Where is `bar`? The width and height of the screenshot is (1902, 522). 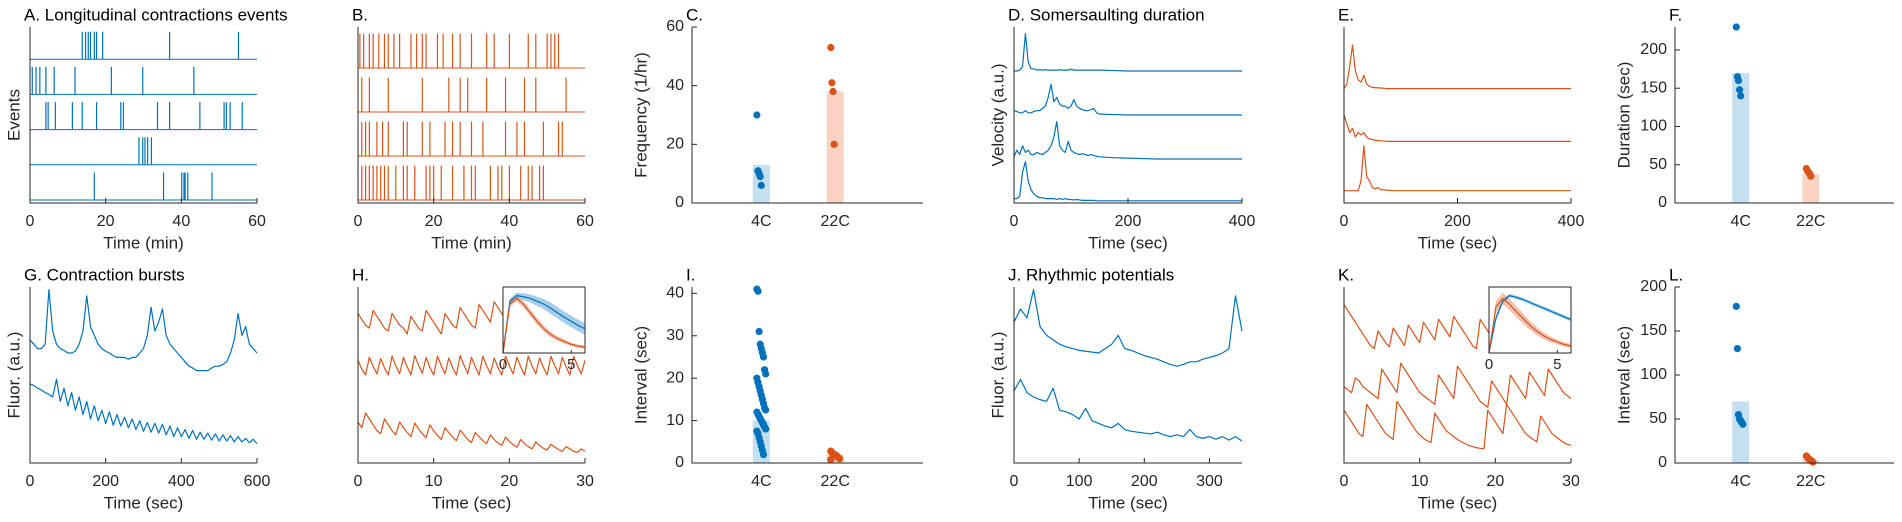 bar is located at coordinates (1811, 188).